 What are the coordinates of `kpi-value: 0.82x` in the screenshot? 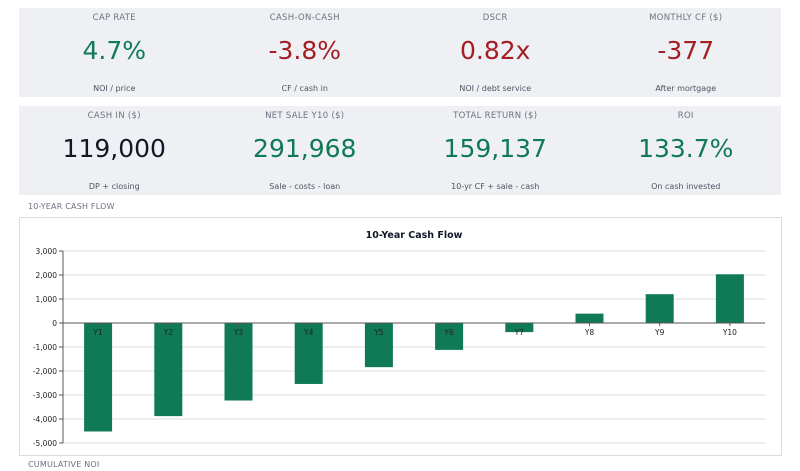 It's located at (495, 50).